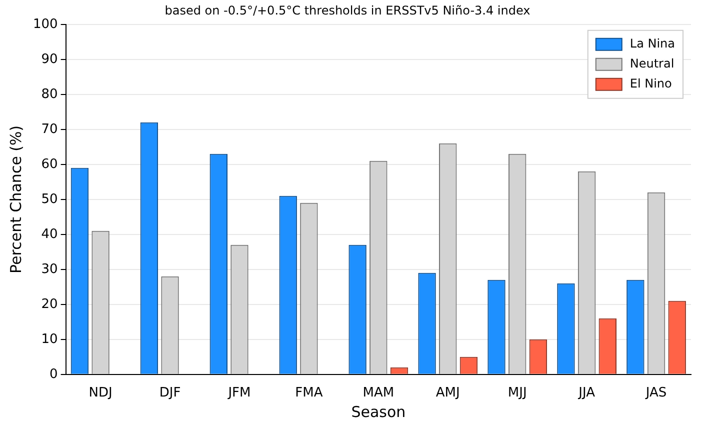 Image resolution: width=703 pixels, height=424 pixels. What do you see at coordinates (517, 393) in the screenshot?
I see `x-tick-label: MJJ` at bounding box center [517, 393].